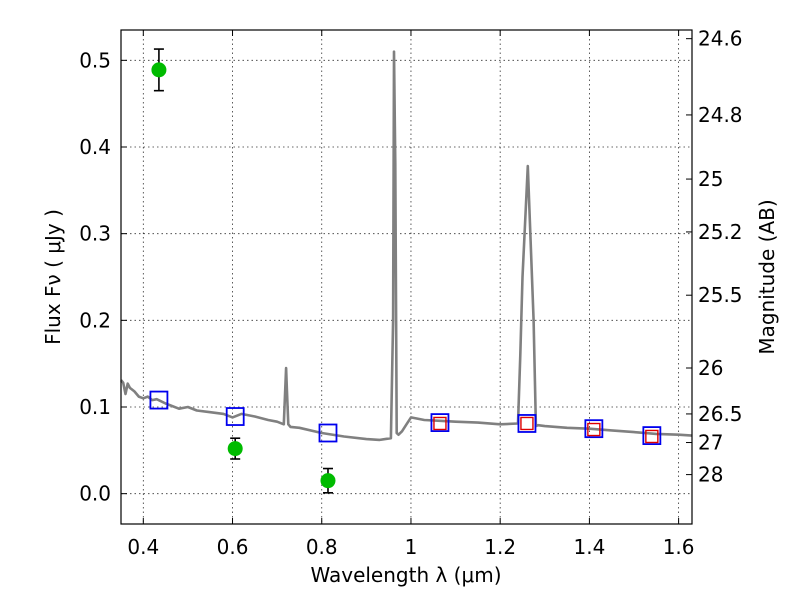  Describe the element at coordinates (710, 443) in the screenshot. I see `right-tick-label: 27` at that location.